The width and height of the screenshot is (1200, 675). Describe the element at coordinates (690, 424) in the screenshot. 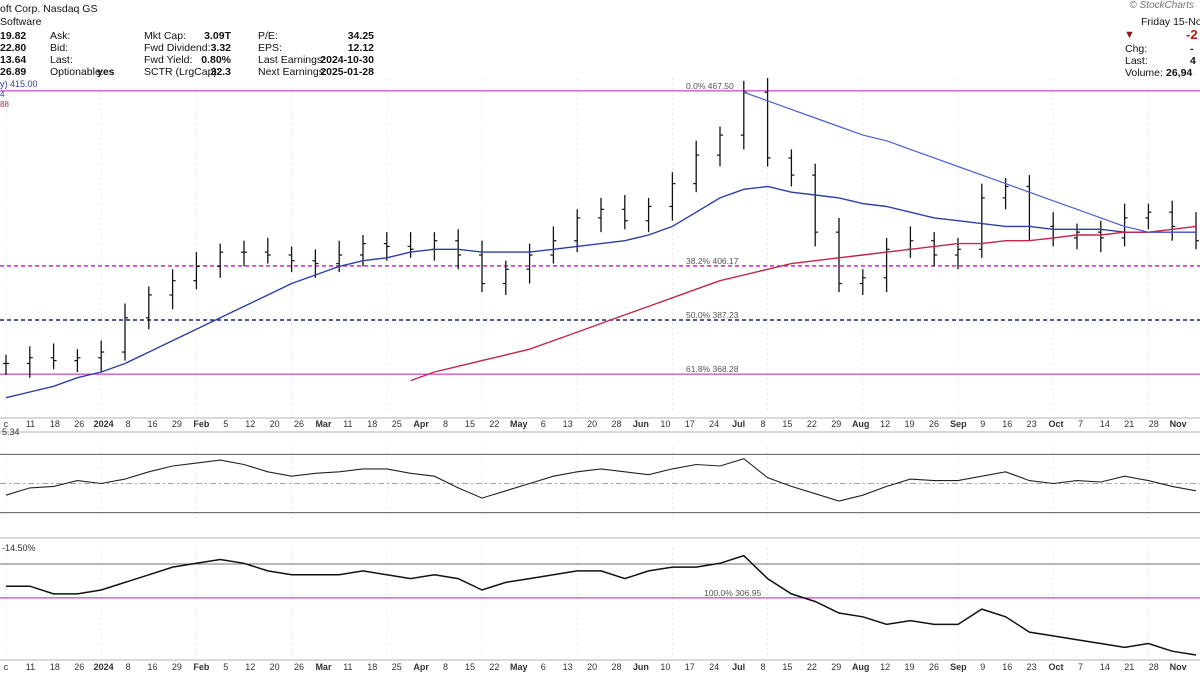

I see `x-axis-day-label: 17` at that location.